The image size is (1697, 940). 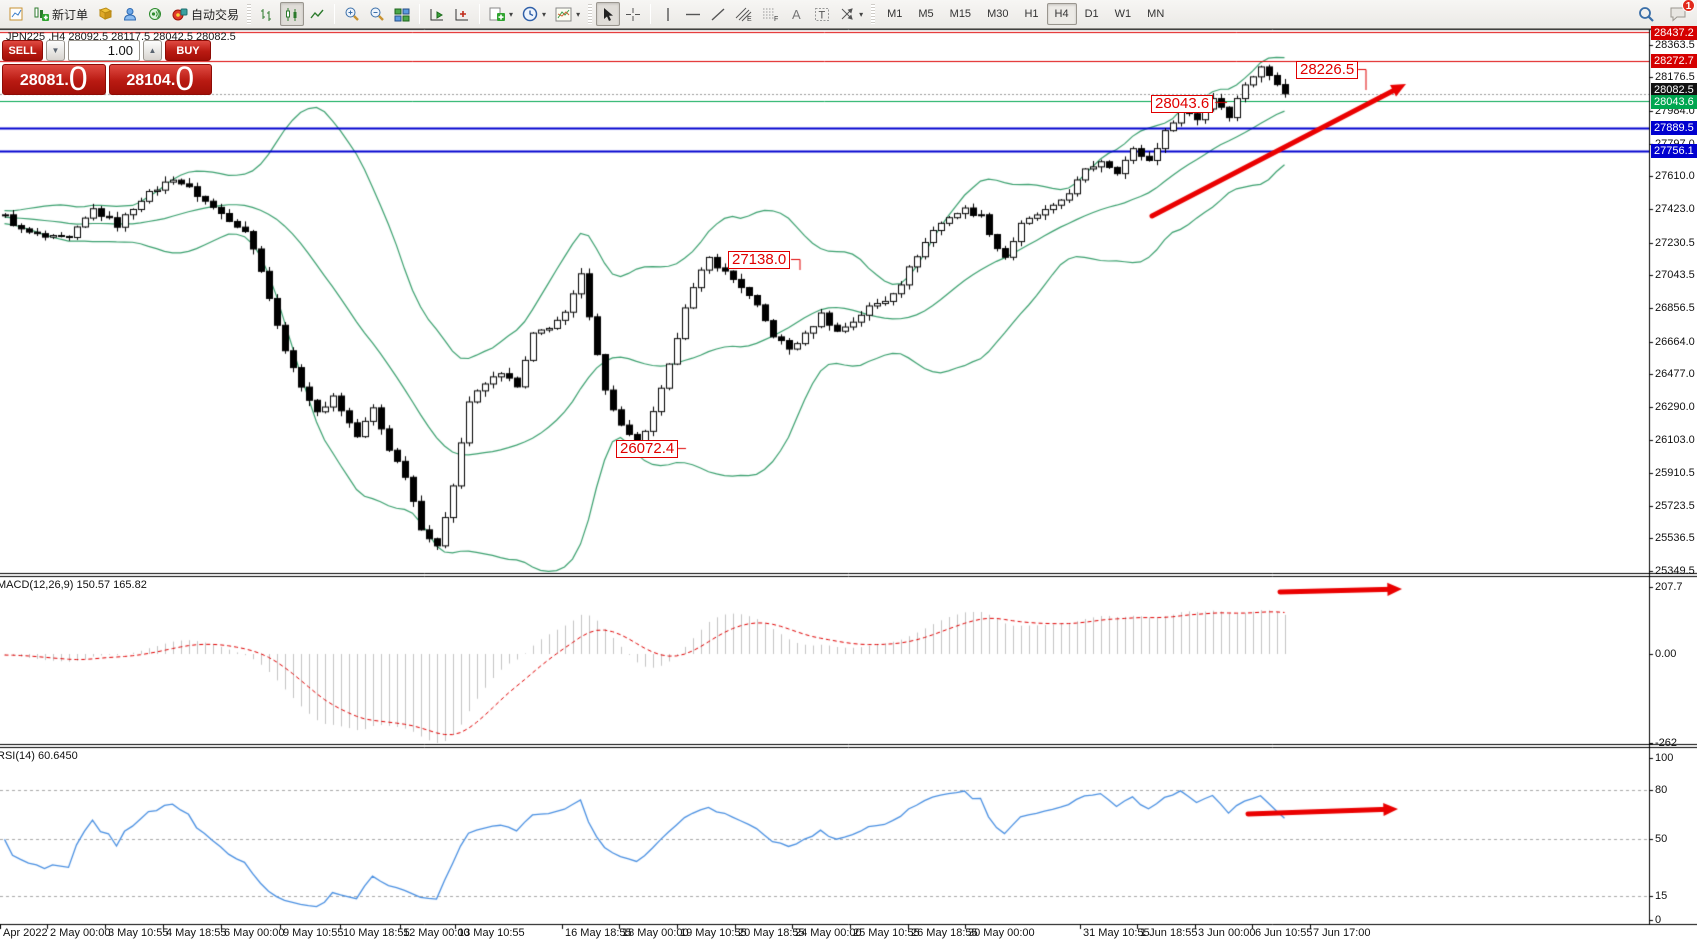 I want to click on community-button, so click(x=130, y=14).